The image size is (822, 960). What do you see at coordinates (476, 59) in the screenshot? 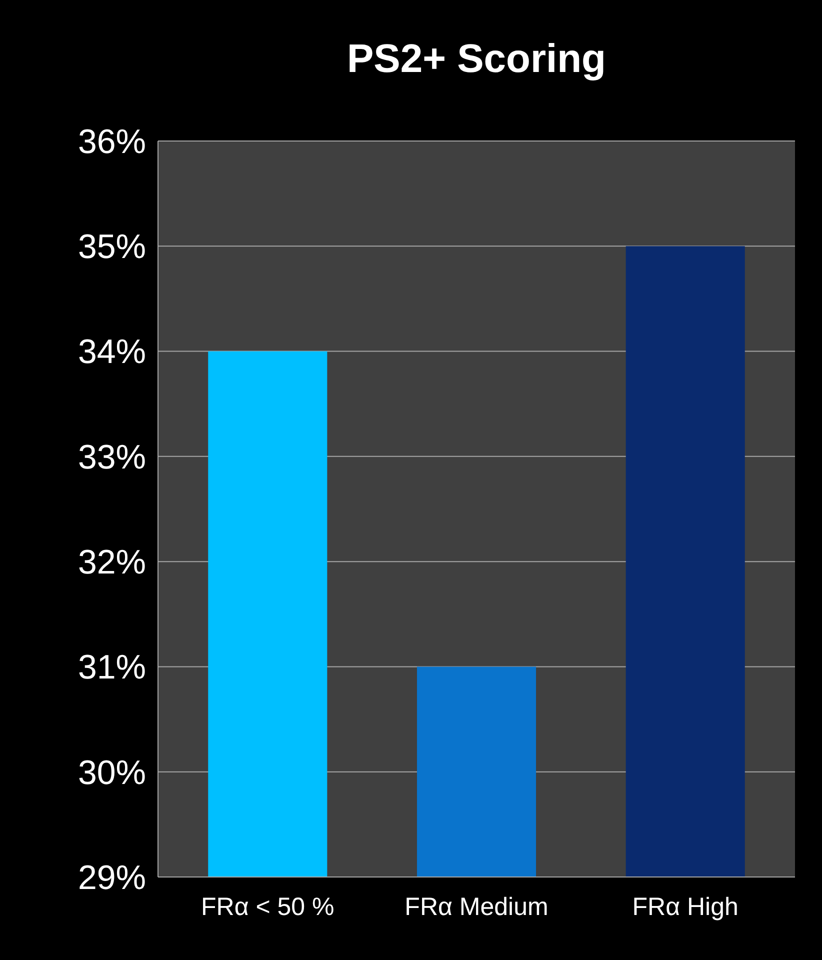
I see `chart-title: PS2+ Scoring` at bounding box center [476, 59].